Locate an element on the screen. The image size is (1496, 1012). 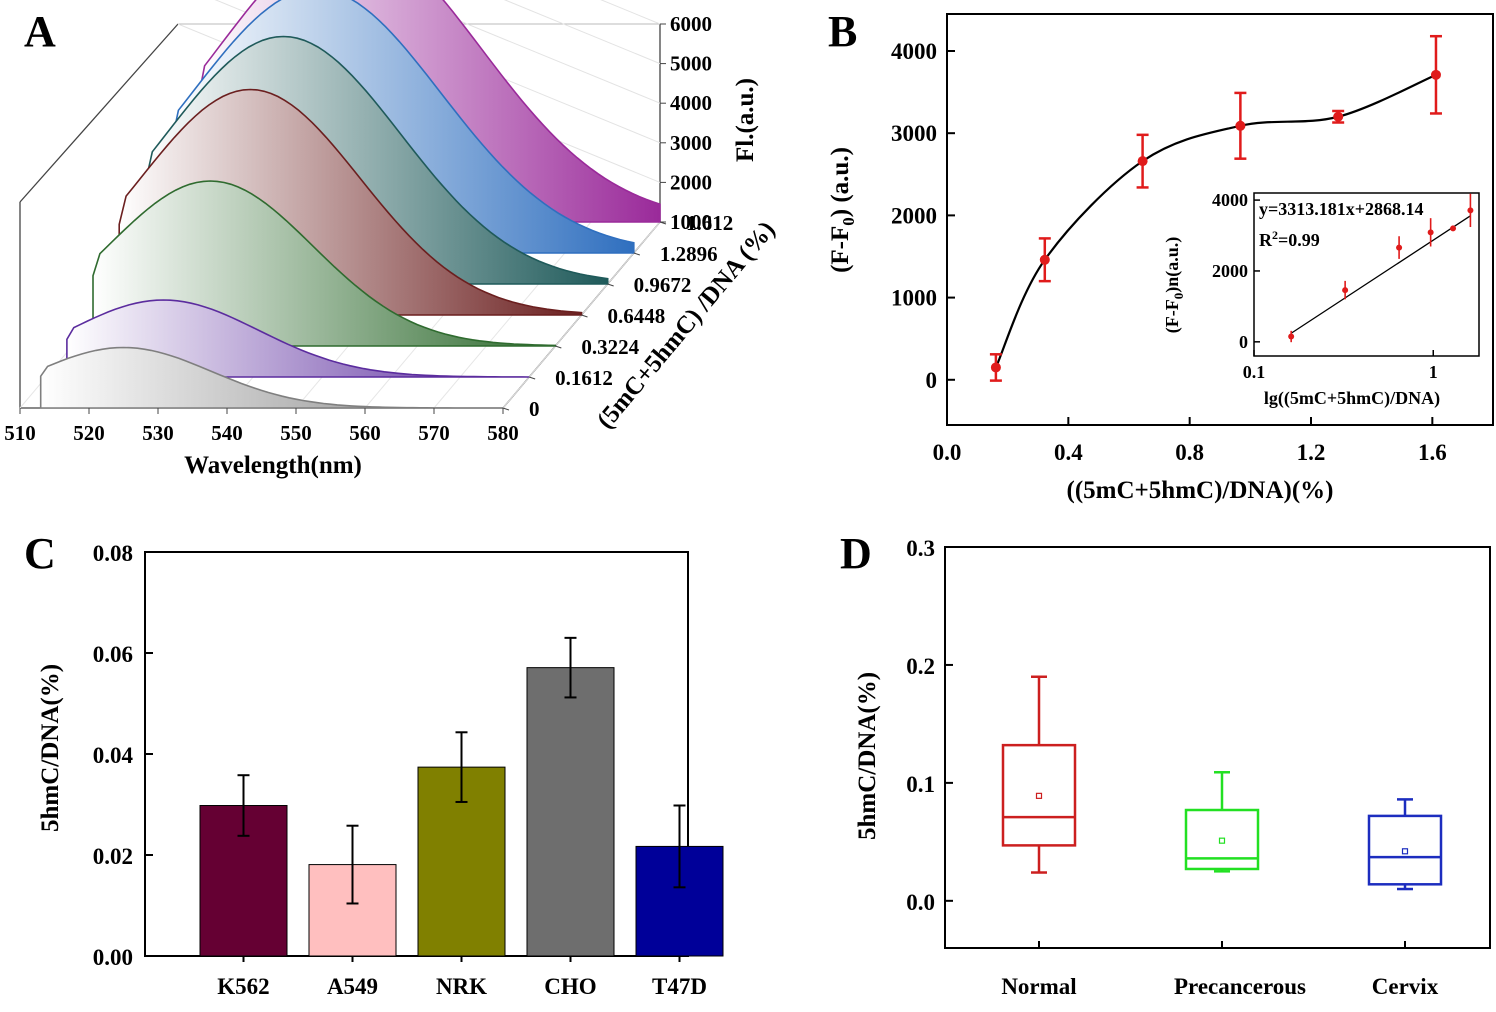
x-tick-label: A549 is located at coordinates (352, 986).